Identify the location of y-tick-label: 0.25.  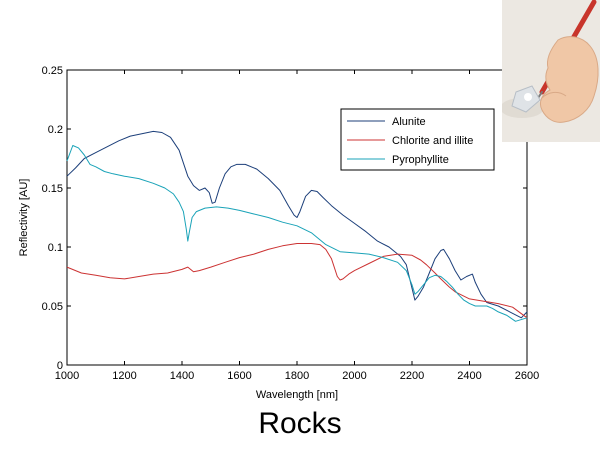
(52, 71).